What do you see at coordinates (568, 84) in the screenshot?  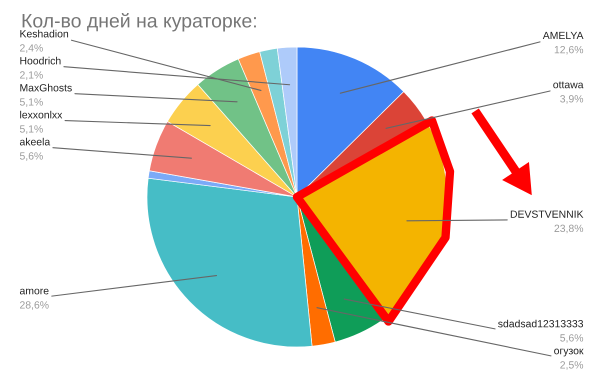 I see `slice-label: ottawa` at bounding box center [568, 84].